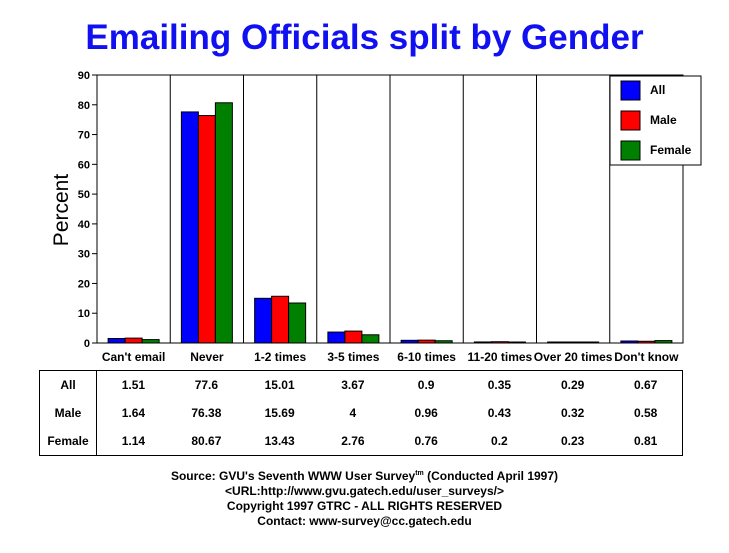 The image size is (729, 553). Describe the element at coordinates (206, 384) in the screenshot. I see `table-cell: 77.6` at that location.